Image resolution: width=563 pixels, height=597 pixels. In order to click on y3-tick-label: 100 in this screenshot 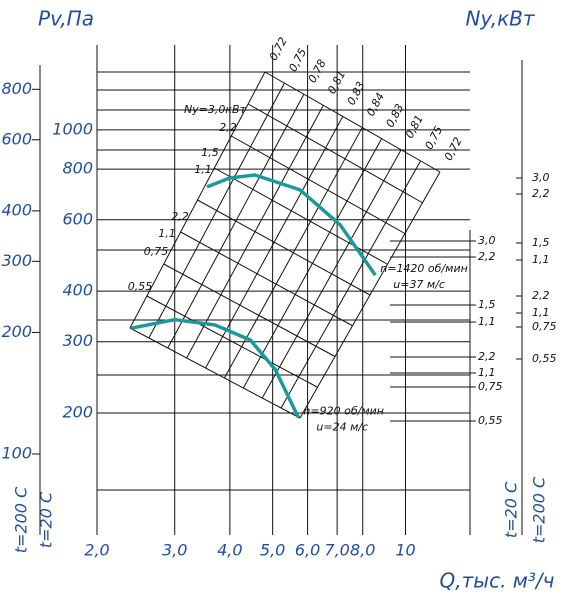, I will do `click(16, 452)`.